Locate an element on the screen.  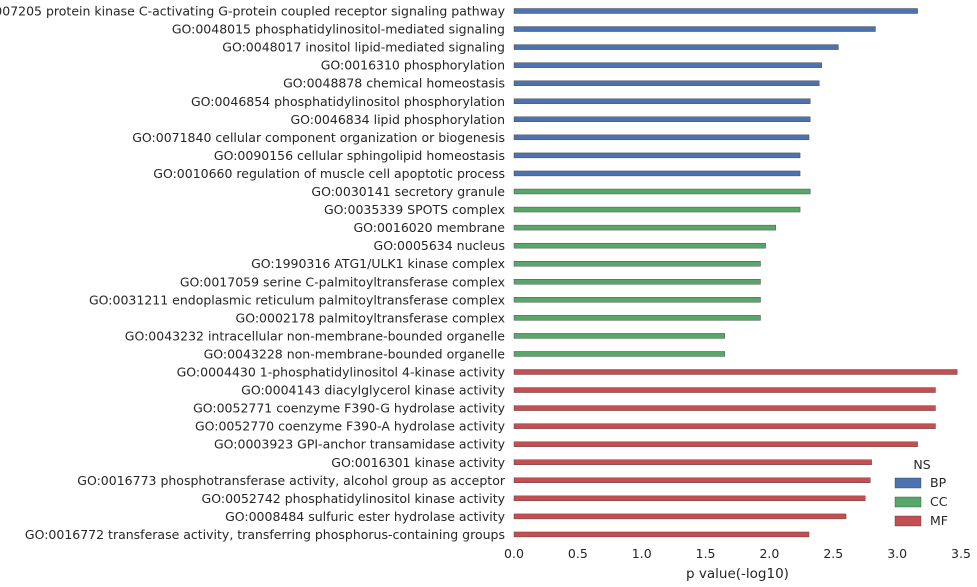
x-tick-label: 1.5 is located at coordinates (706, 553).